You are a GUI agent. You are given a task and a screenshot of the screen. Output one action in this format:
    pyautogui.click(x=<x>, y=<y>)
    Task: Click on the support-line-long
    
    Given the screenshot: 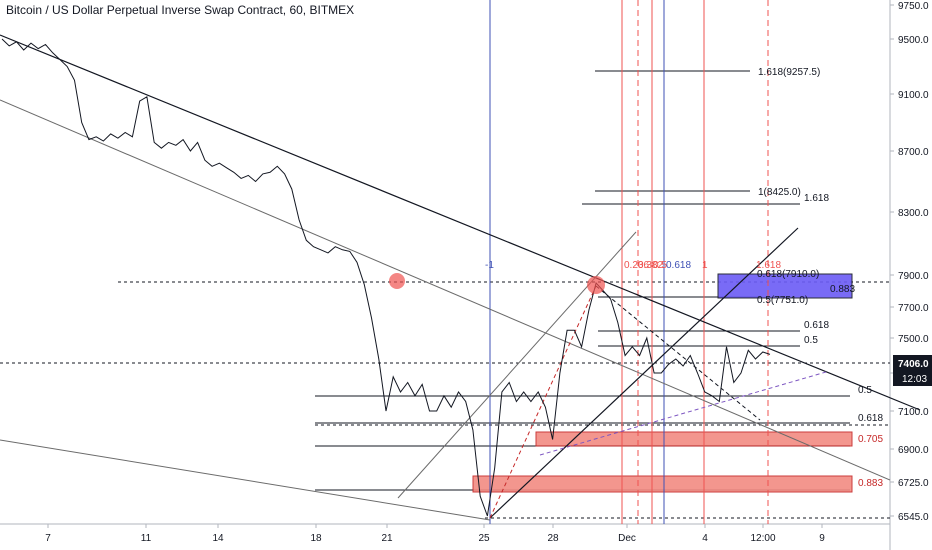 What is the action you would take?
    pyautogui.click(x=245, y=480)
    